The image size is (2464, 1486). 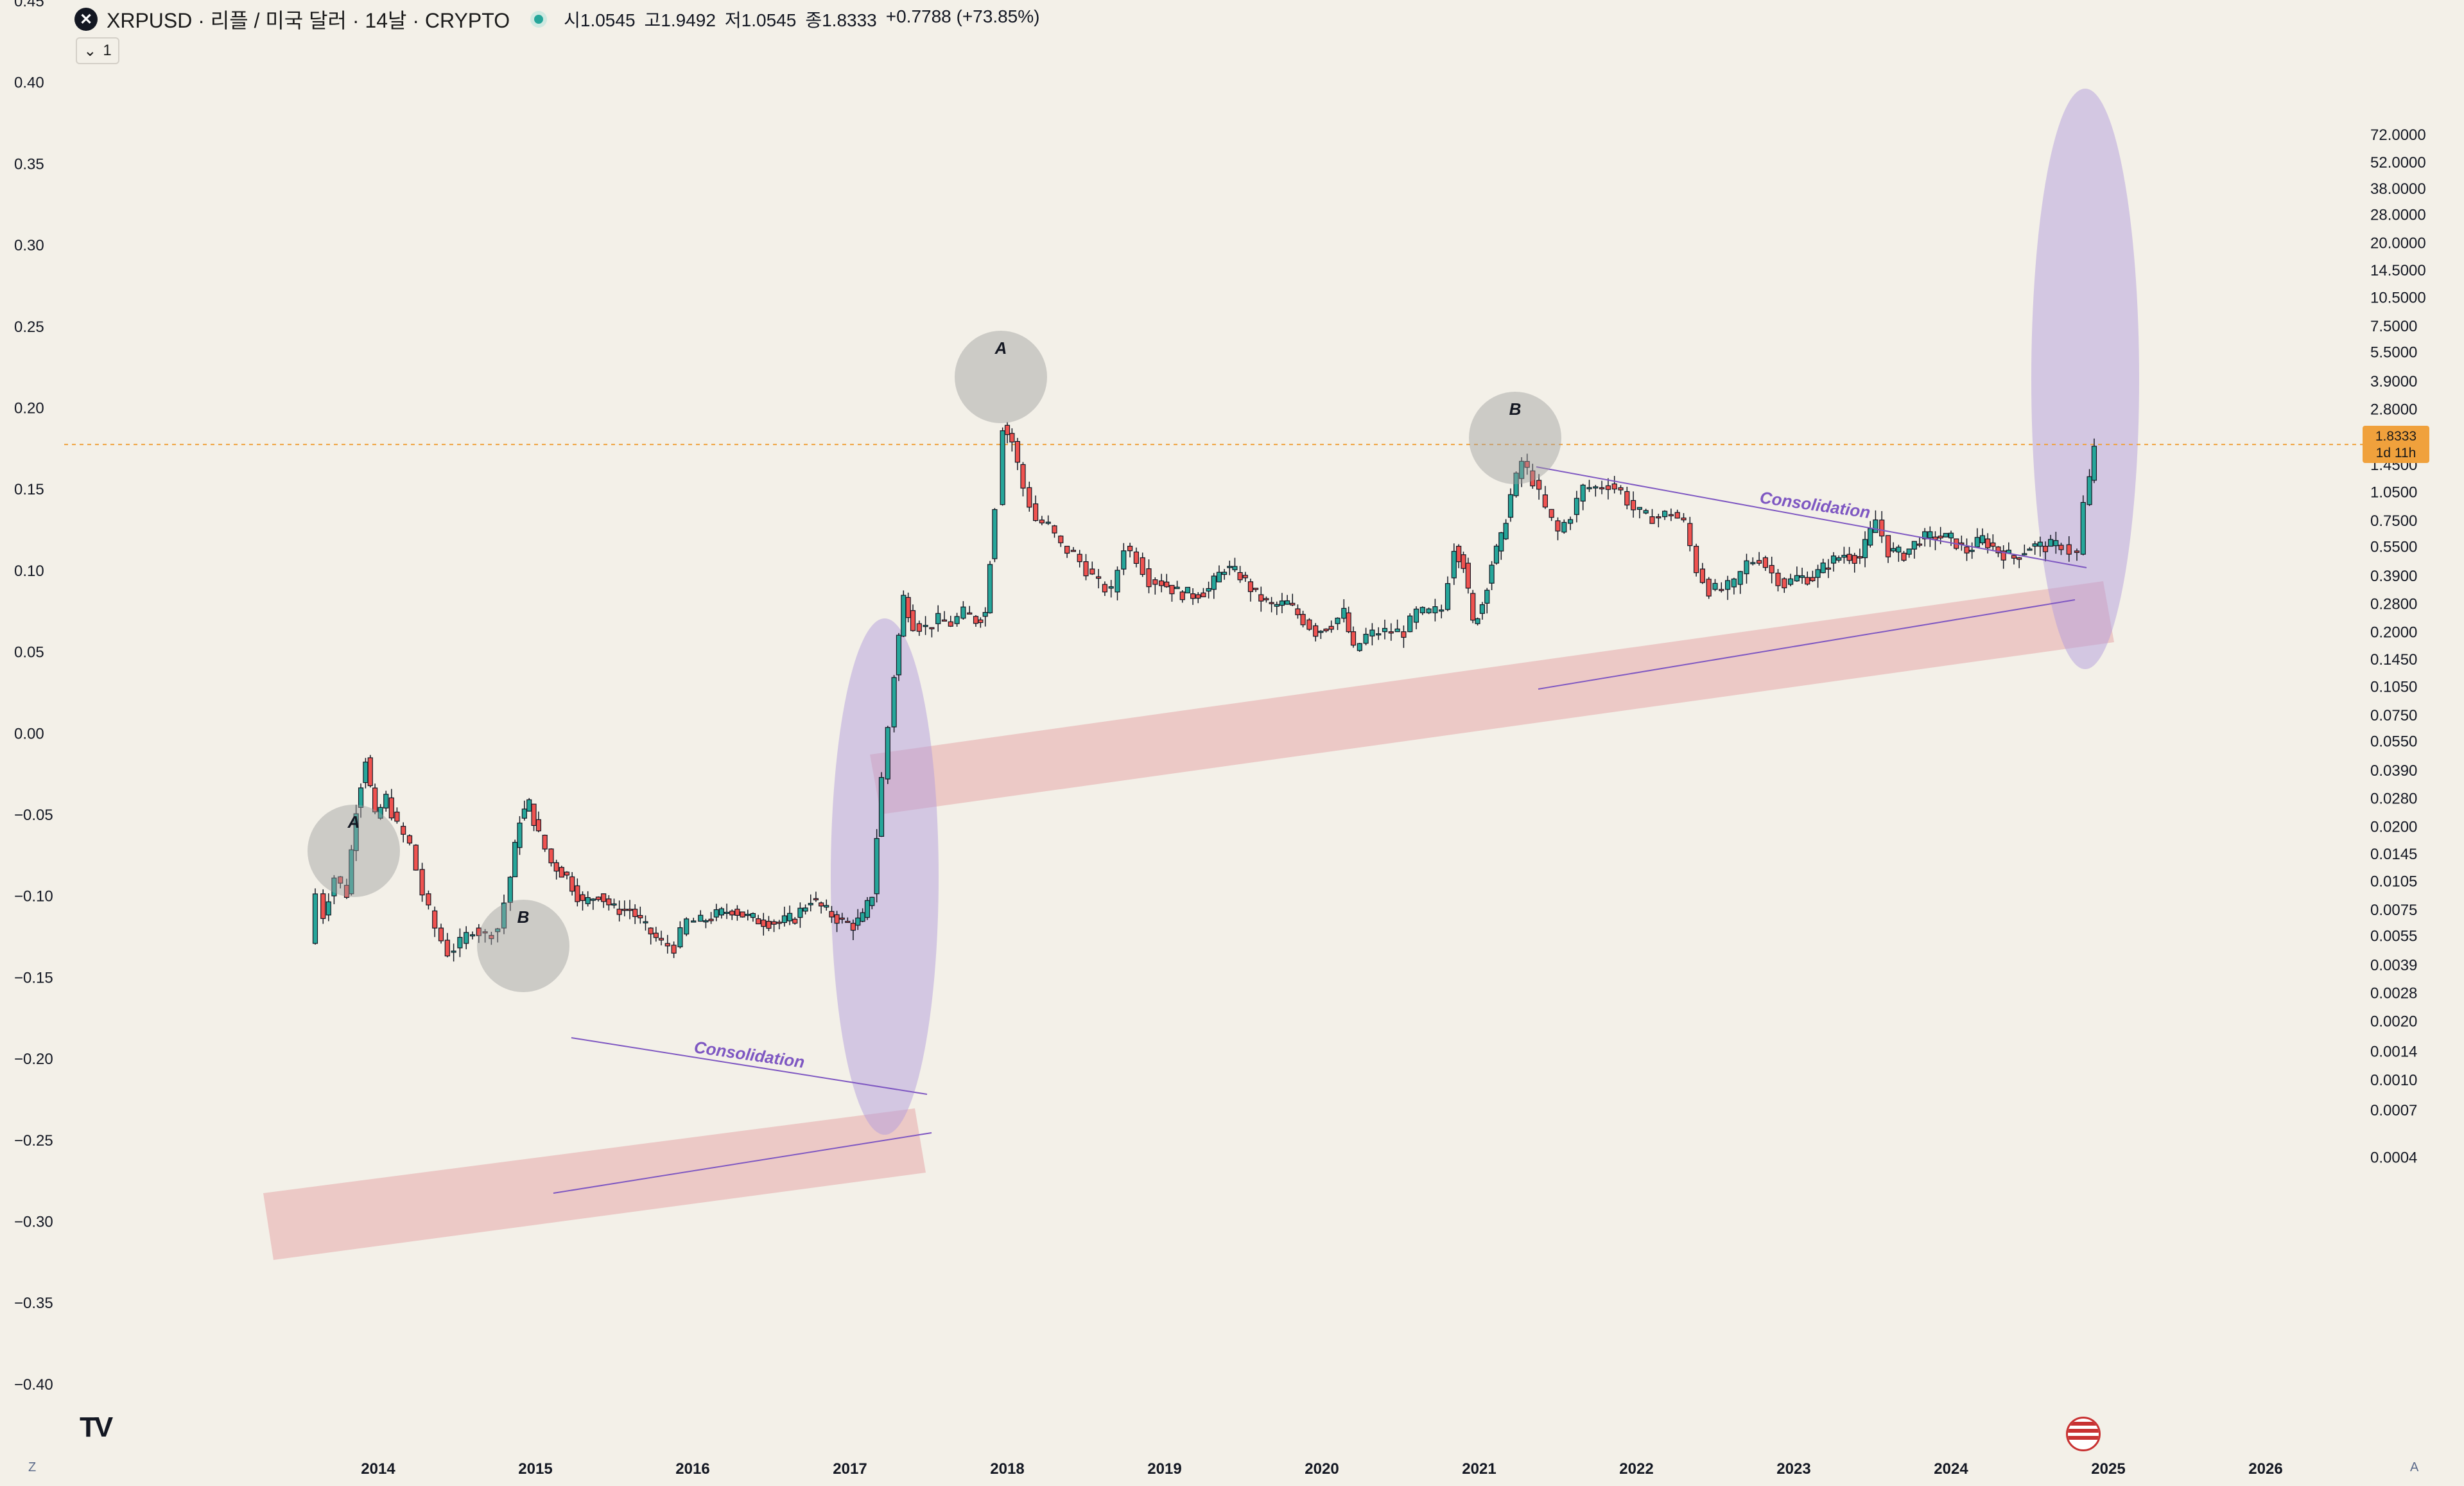 What do you see at coordinates (2083, 1434) in the screenshot?
I see `us-flag-icon` at bounding box center [2083, 1434].